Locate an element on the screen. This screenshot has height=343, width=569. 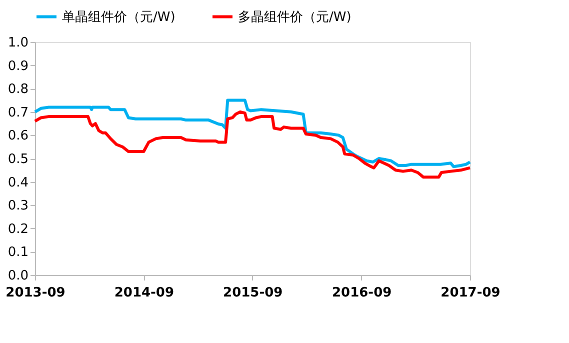
y-tick-label: 0.0 is located at coordinates (18, 276).